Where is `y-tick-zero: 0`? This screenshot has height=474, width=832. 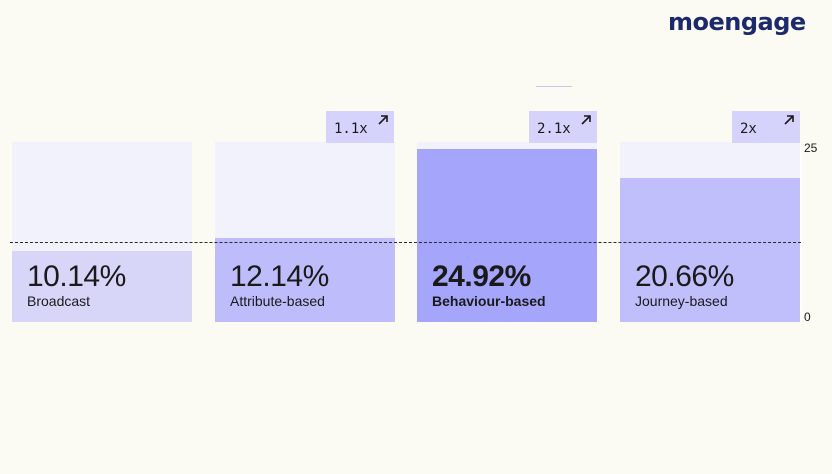 y-tick-zero: 0 is located at coordinates (807, 317).